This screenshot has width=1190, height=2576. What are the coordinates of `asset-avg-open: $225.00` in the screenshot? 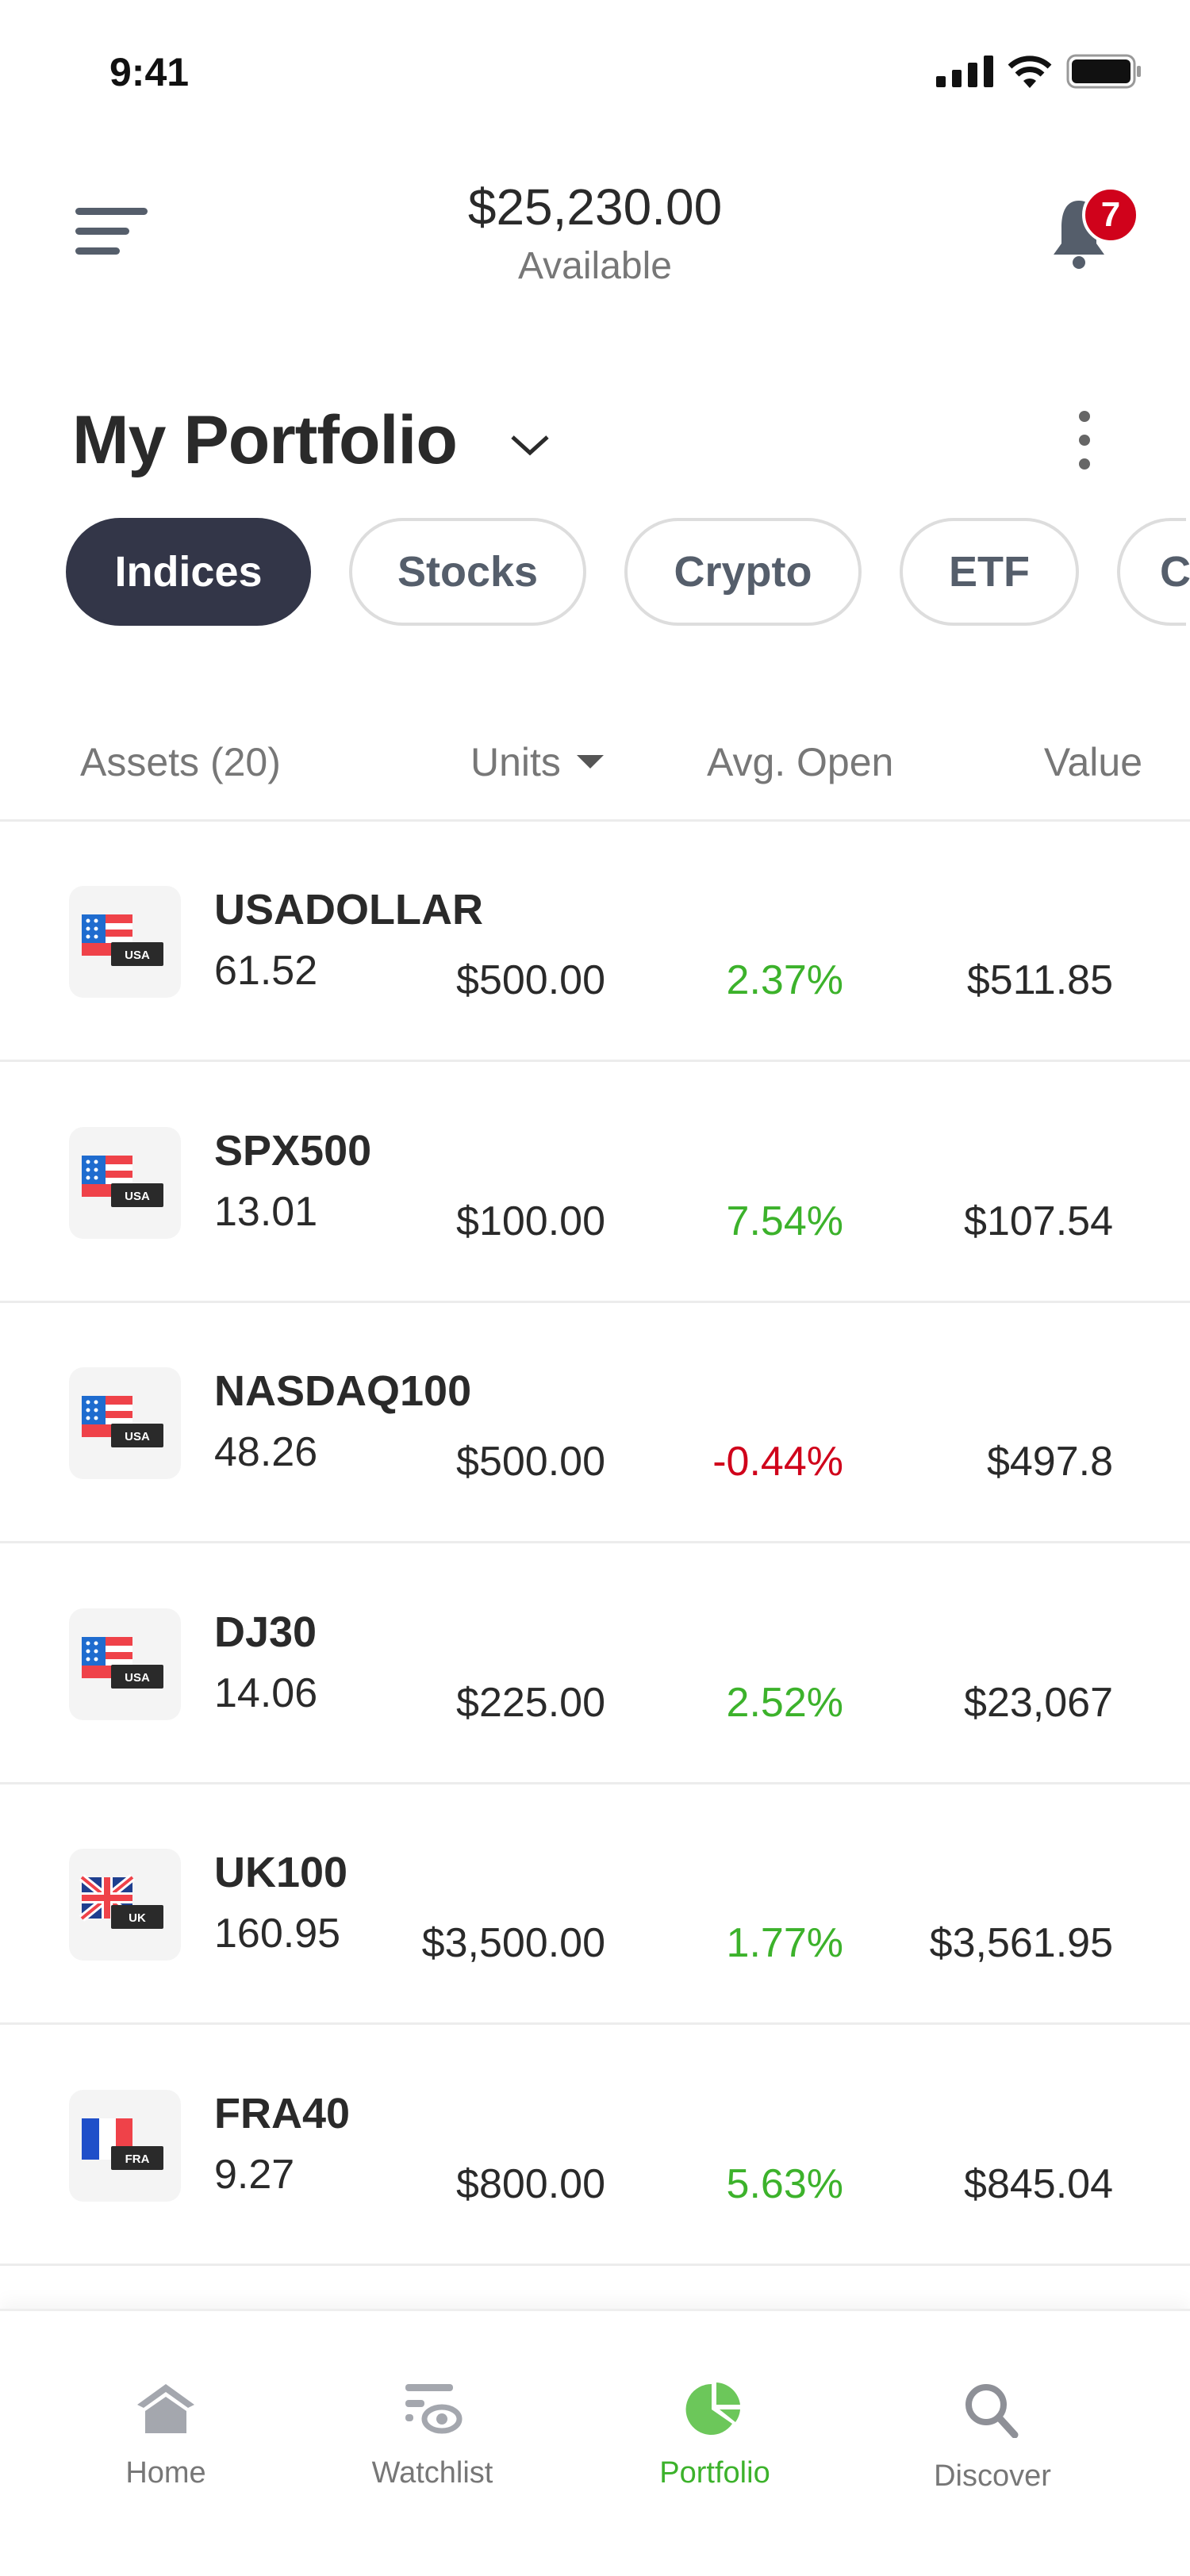 It's located at (530, 1703).